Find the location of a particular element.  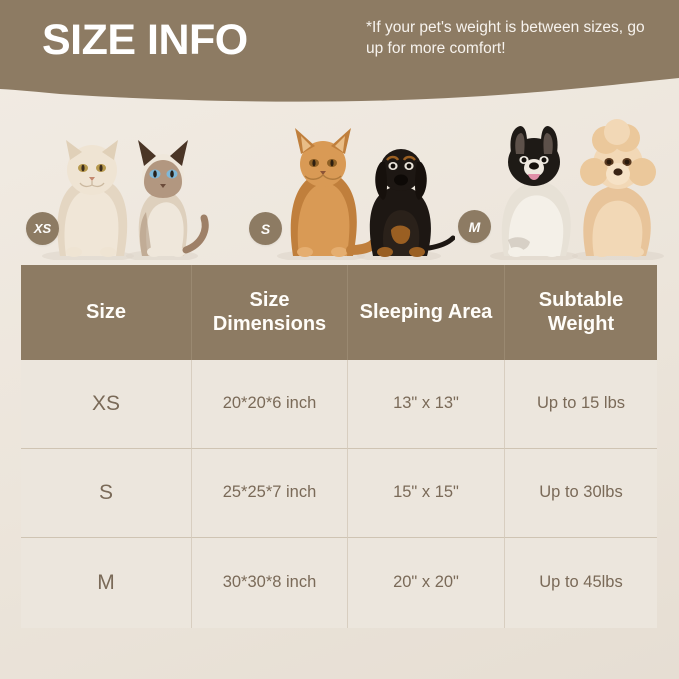

cell-sleeping-area: 13" x 13" is located at coordinates (426, 404).